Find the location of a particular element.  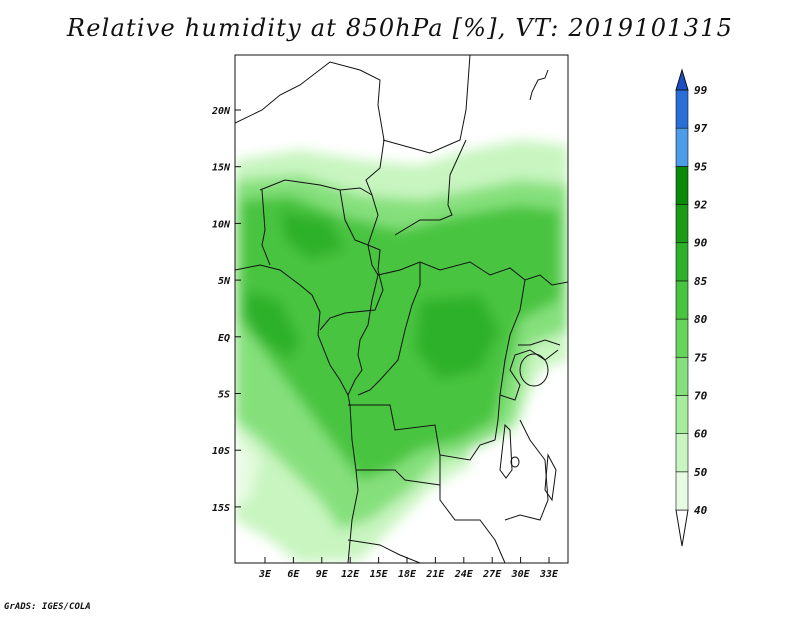

lon-axis: 3E 6E 9E 12E 15E 18E 21E 24E 27E 30E 33E is located at coordinates (408, 568).